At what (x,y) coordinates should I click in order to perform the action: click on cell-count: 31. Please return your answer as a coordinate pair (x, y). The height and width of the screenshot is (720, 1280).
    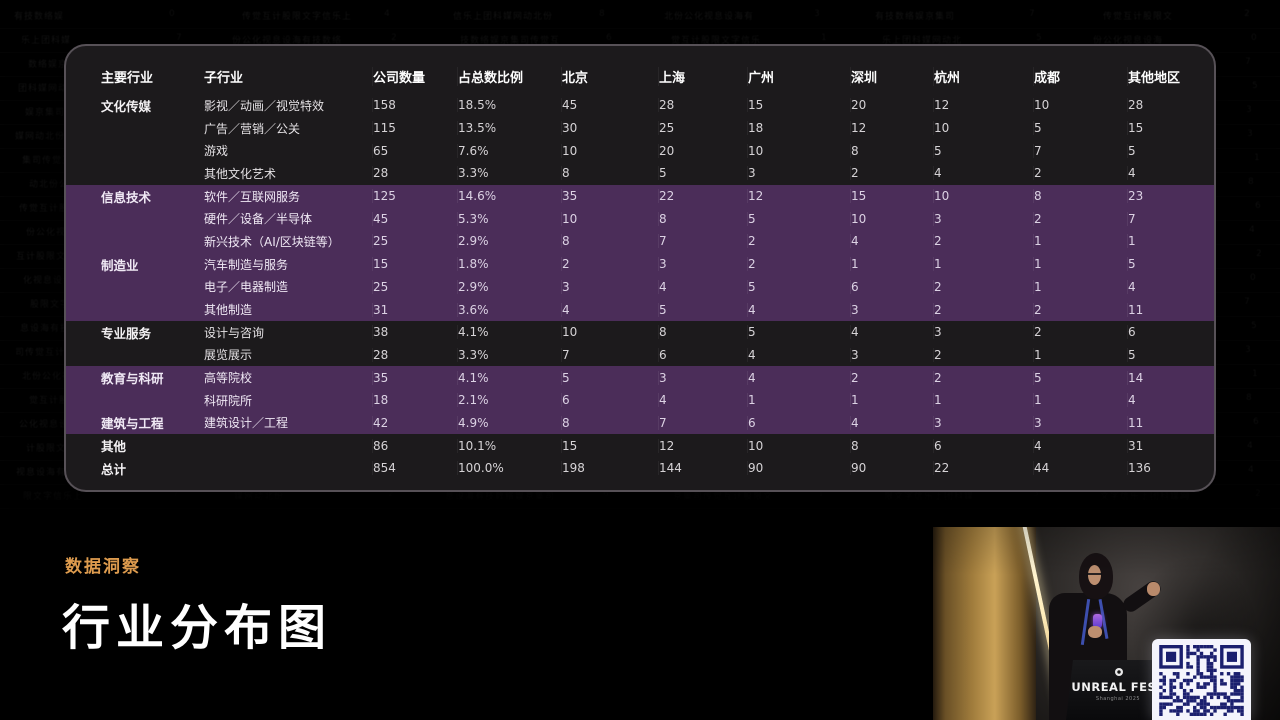
    Looking at the image, I should click on (414, 309).